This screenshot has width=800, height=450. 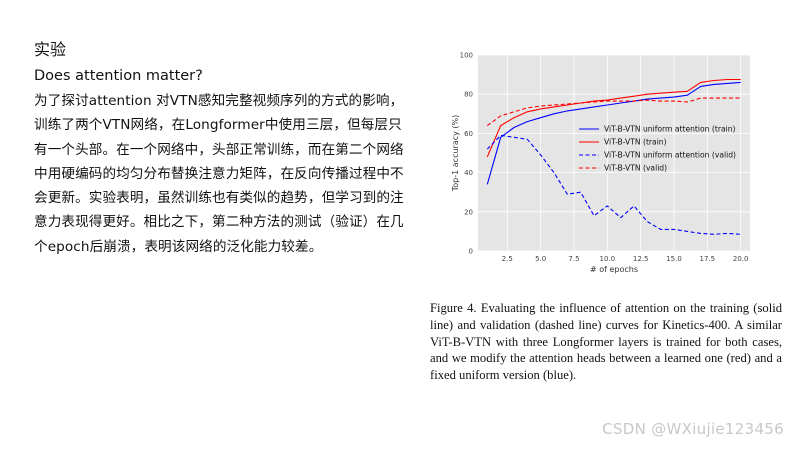 What do you see at coordinates (468, 134) in the screenshot?
I see `y-tick-label: 60` at bounding box center [468, 134].